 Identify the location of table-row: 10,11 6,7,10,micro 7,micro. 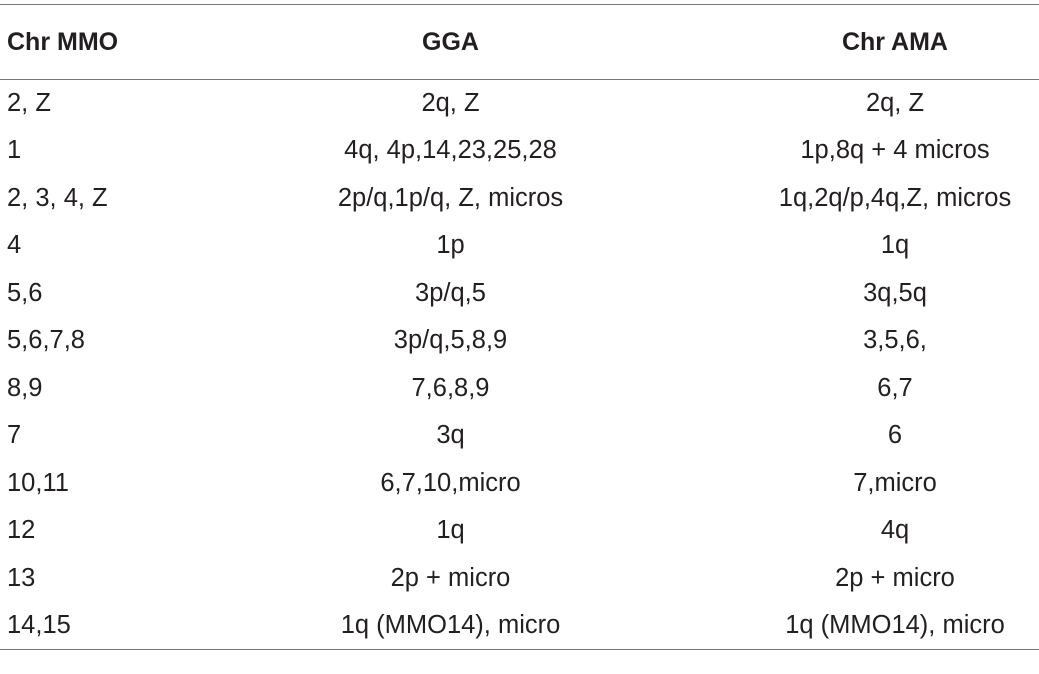
(519, 484).